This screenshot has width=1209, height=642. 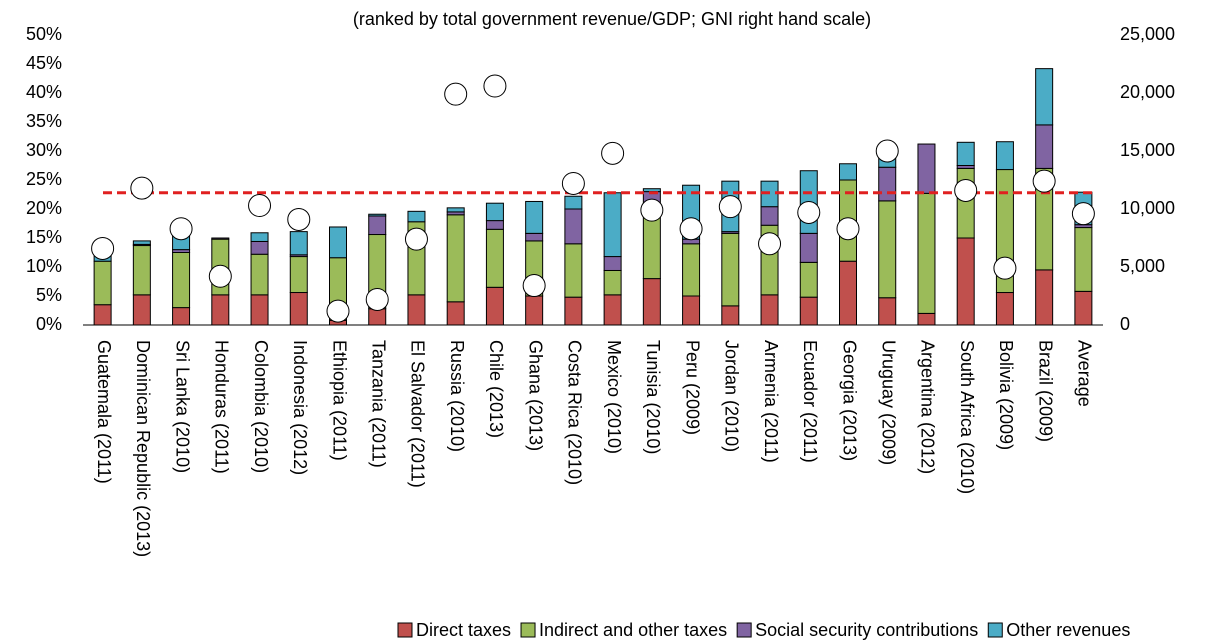 I want to click on x-tick-label: Ethiopia (2011), so click(x=339, y=400).